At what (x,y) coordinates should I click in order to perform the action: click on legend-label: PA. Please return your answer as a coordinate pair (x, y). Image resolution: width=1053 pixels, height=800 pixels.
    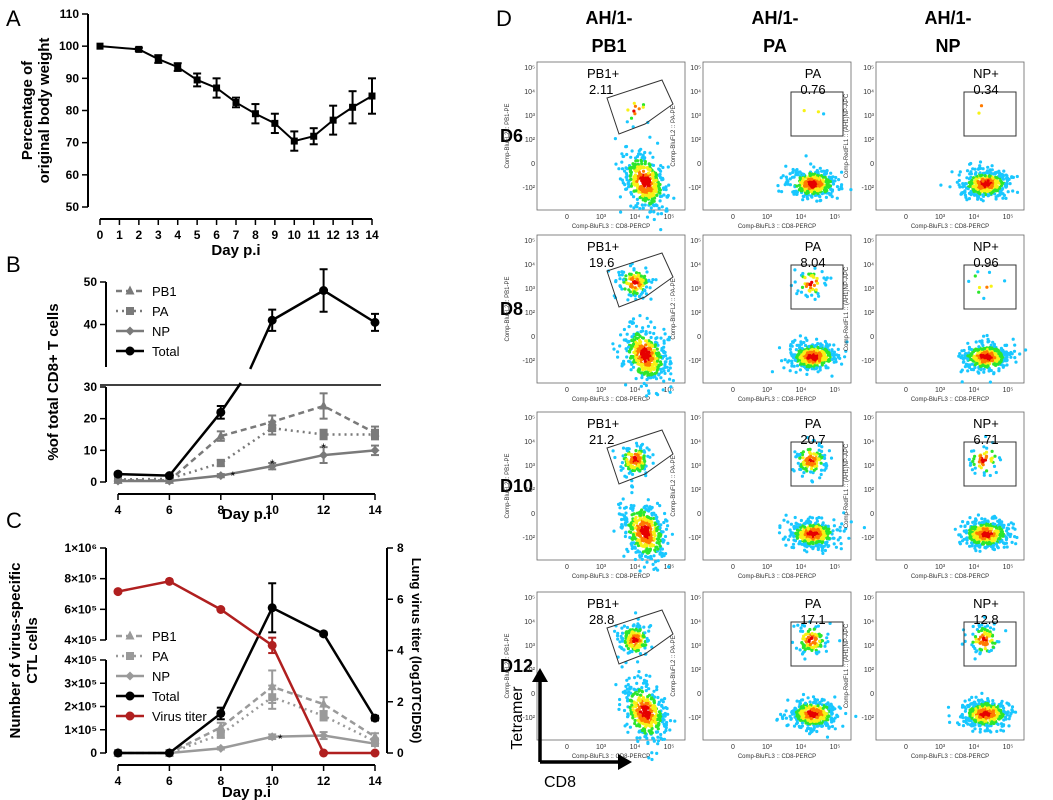
    Looking at the image, I should click on (160, 311).